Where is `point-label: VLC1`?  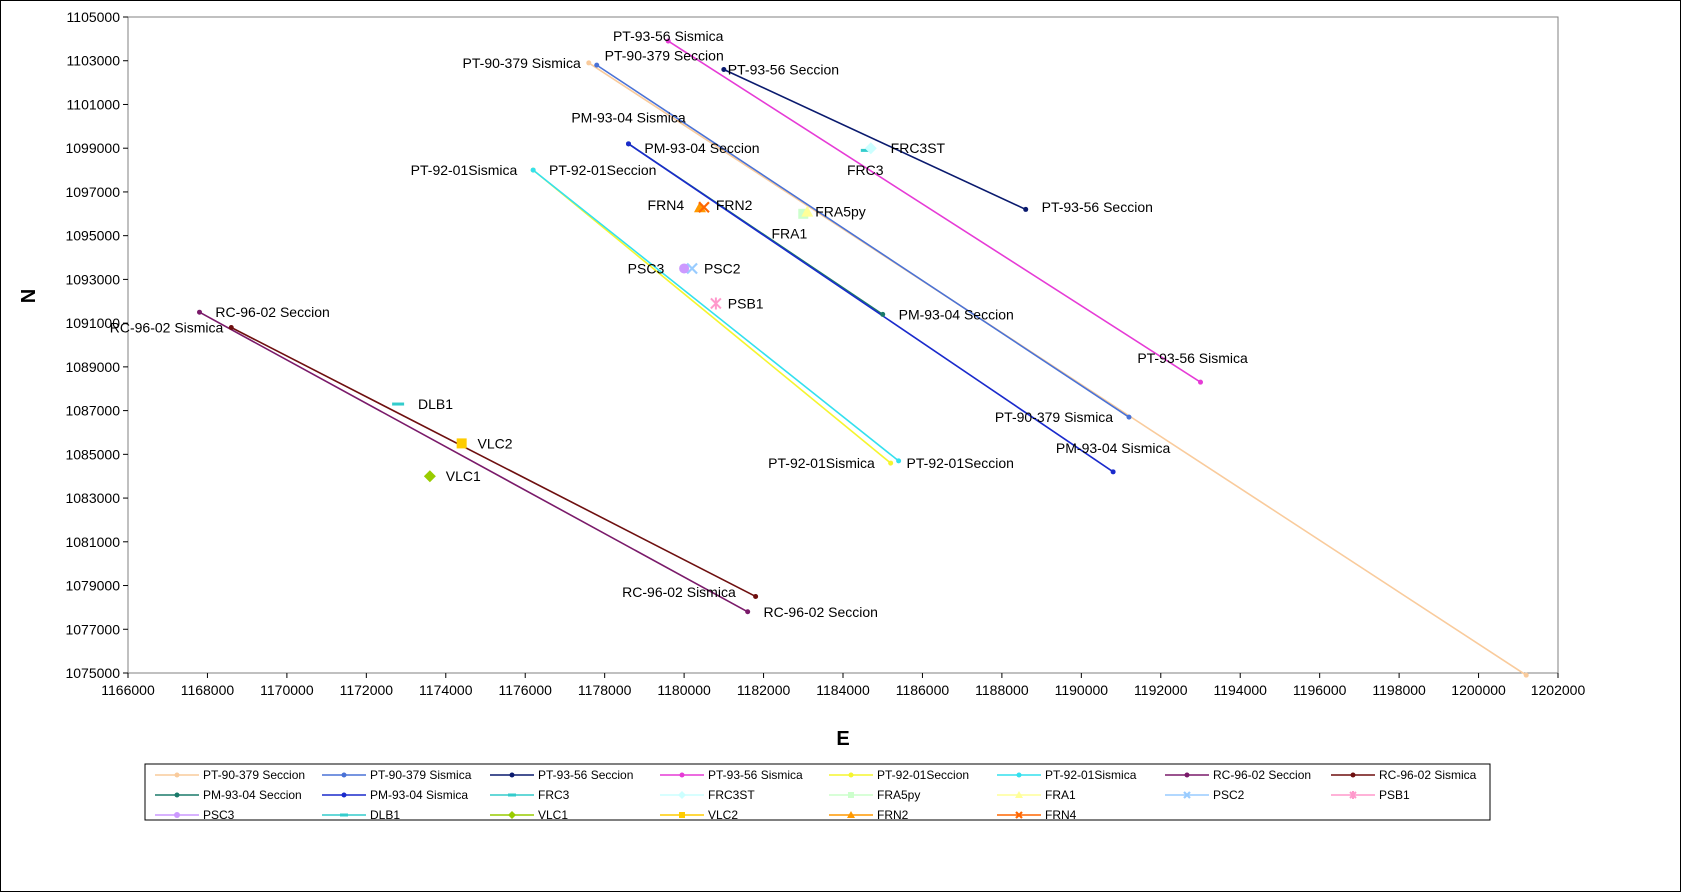
point-label: VLC1 is located at coordinates (463, 476).